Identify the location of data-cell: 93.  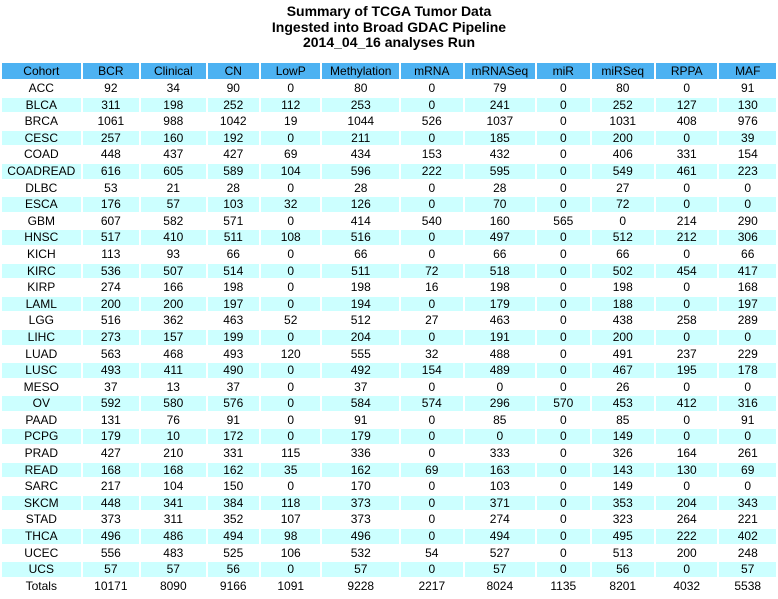
(173, 254).